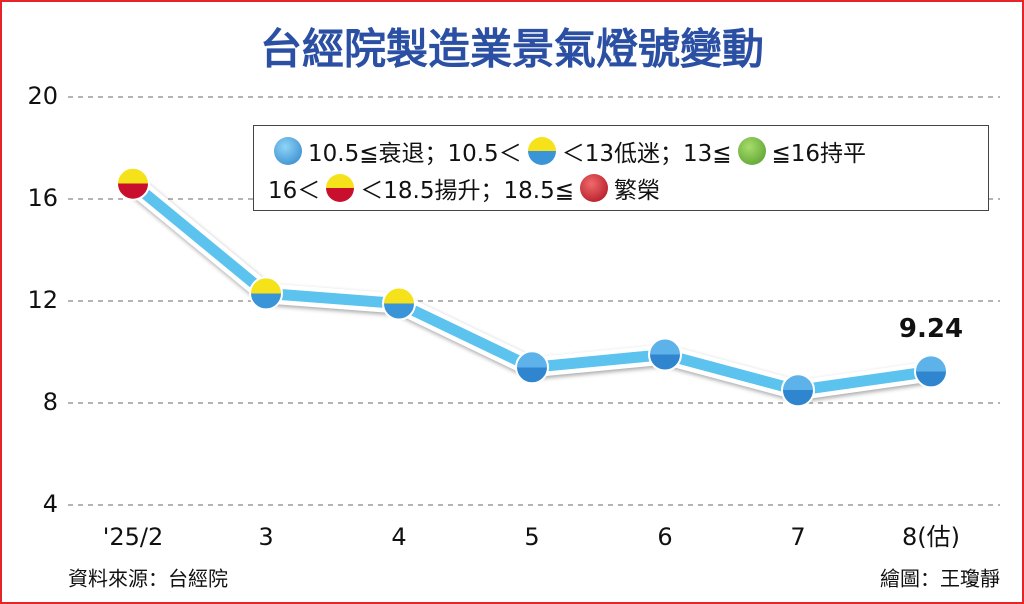 This screenshot has width=1024, height=604. Describe the element at coordinates (931, 329) in the screenshot. I see `value-label: 9.24` at that location.